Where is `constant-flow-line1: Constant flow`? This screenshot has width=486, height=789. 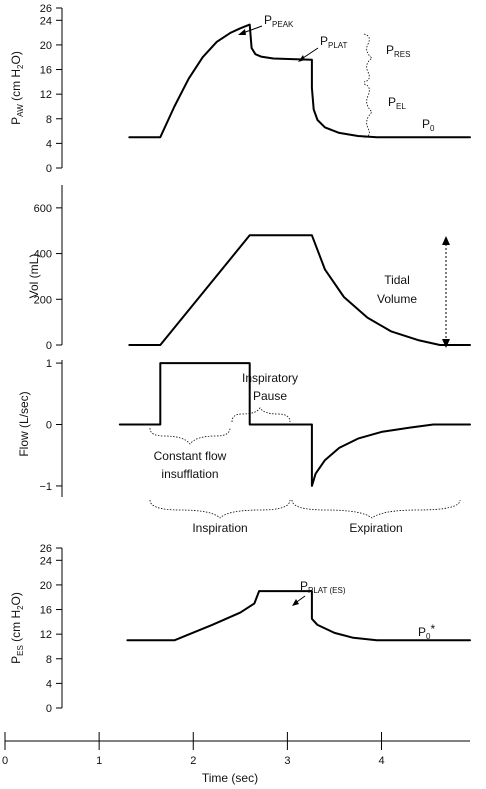
constant-flow-line1: Constant flow is located at coordinates (190, 456).